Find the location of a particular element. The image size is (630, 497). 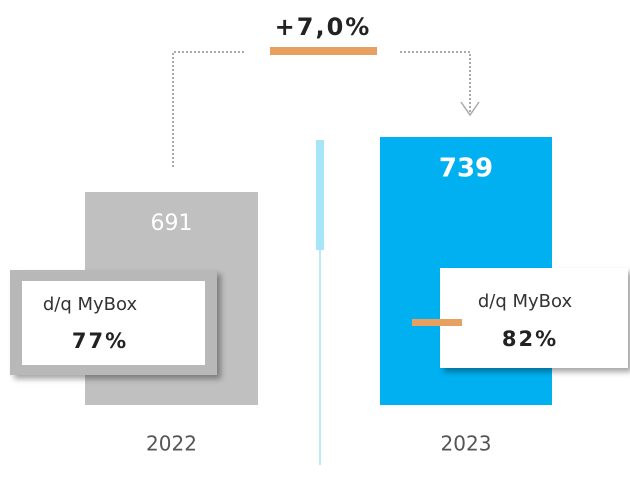

connector-right is located at coordinates (435, 81).